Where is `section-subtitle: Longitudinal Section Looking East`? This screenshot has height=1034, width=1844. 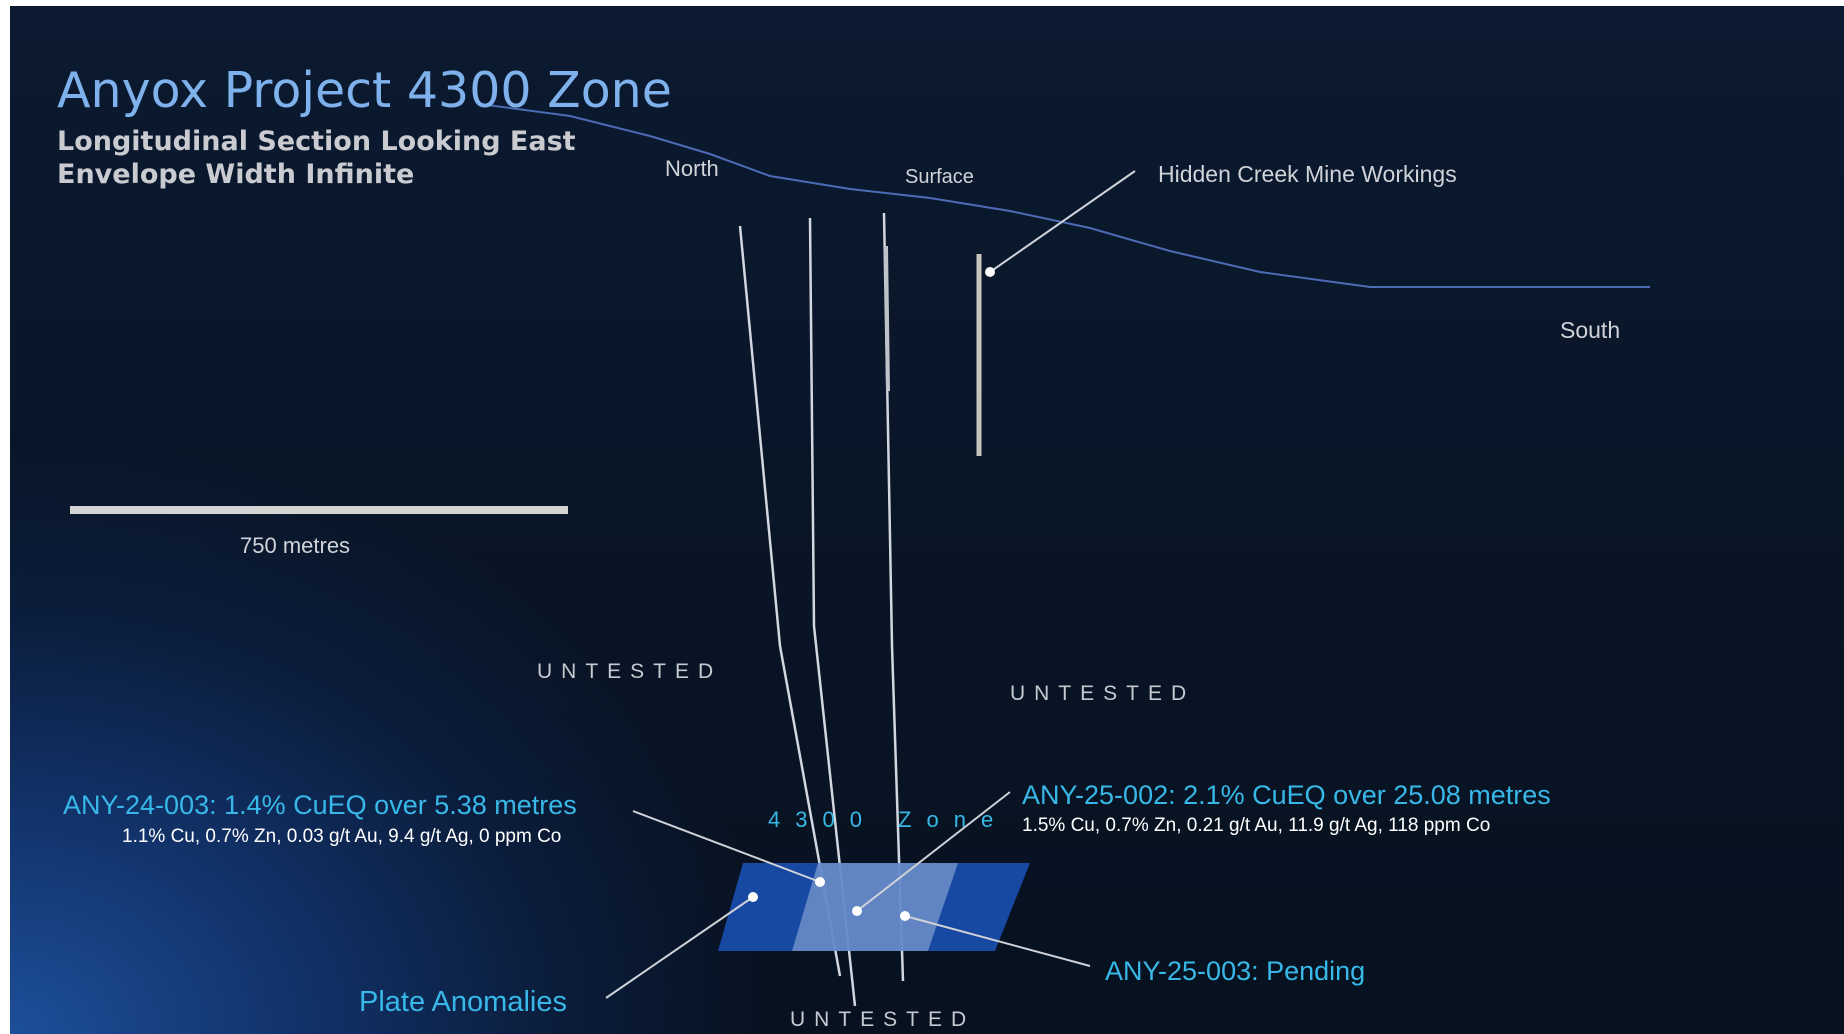 section-subtitle: Longitudinal Section Looking East is located at coordinates (316, 141).